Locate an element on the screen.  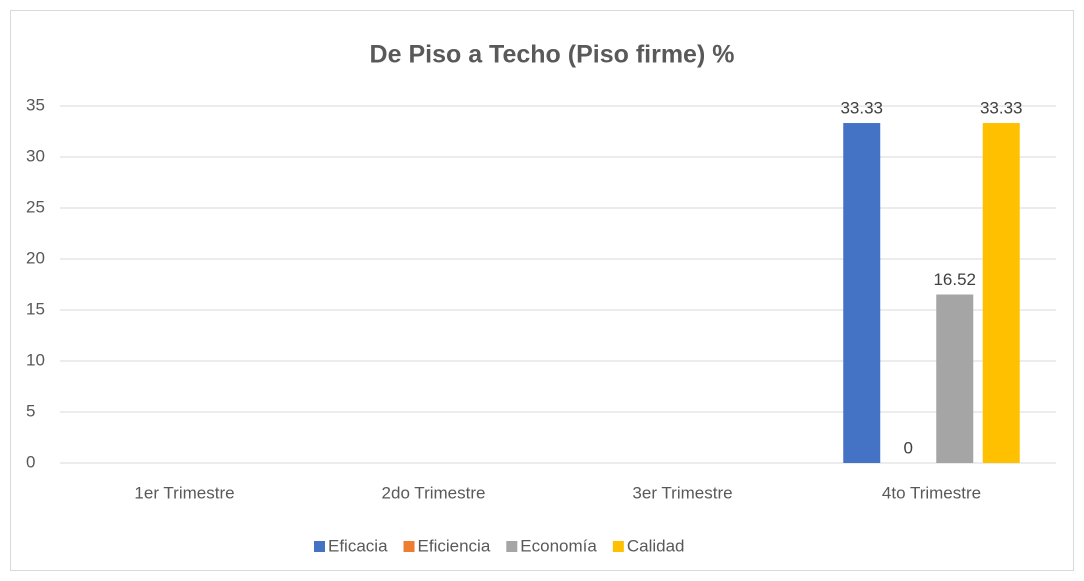
y-tick-label: 15 is located at coordinates (35, 308).